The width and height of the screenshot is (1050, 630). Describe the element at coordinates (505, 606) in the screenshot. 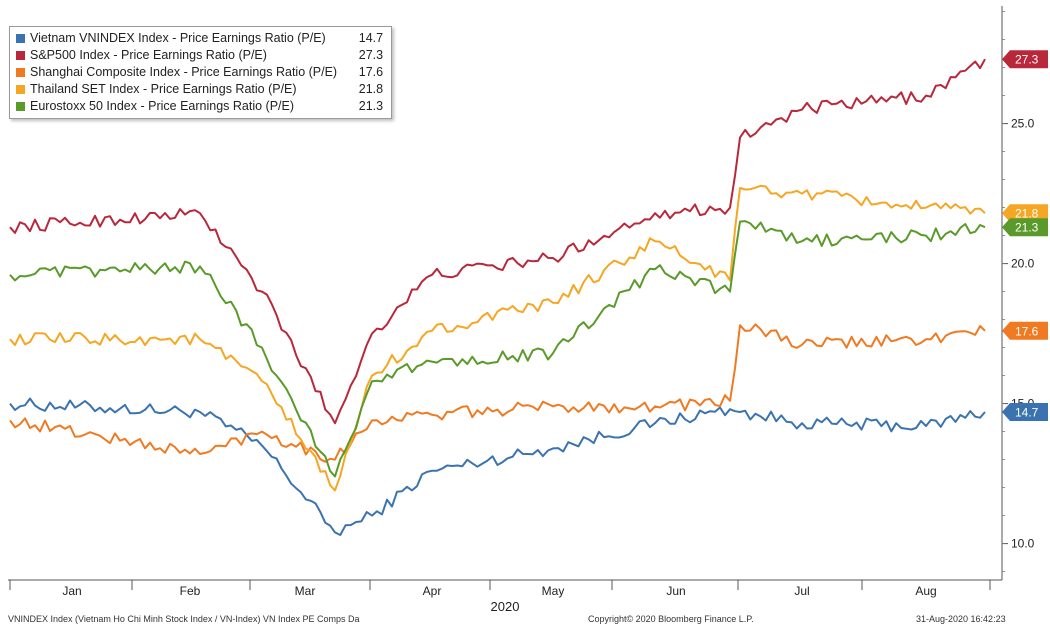

I see `x-axis-label: 2020` at that location.